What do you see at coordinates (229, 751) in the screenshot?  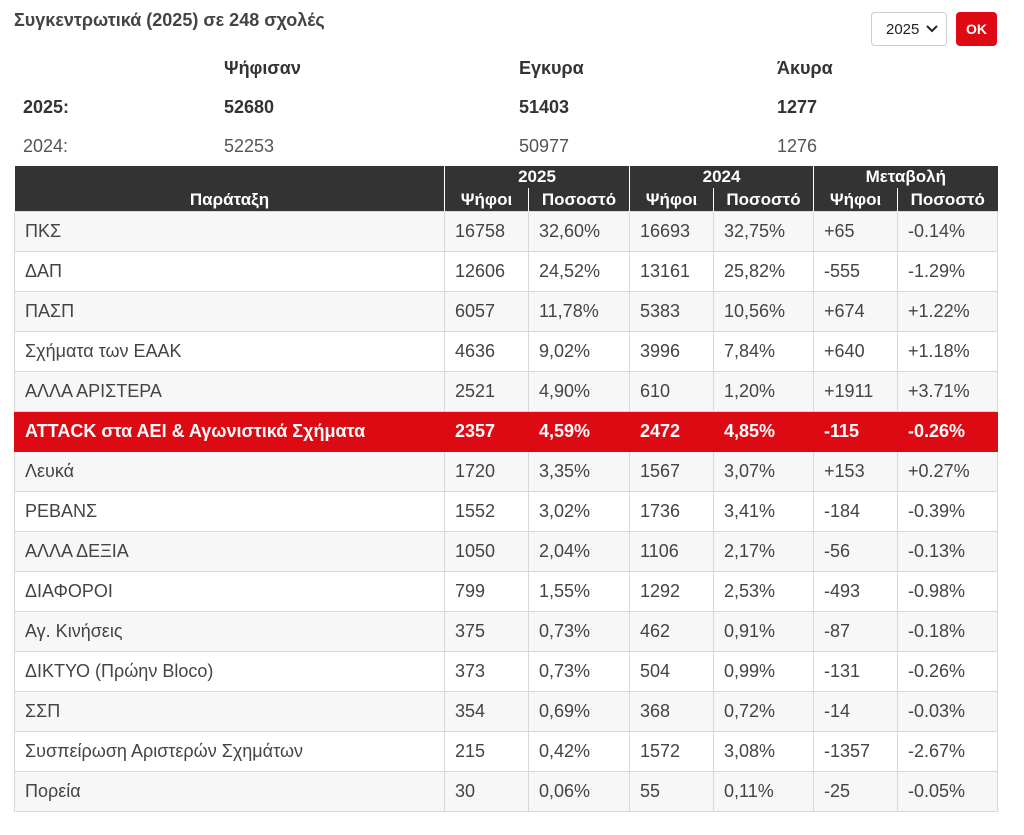 I see `party-cell: Συσπείρωση Αριστερών Σχημάτων` at bounding box center [229, 751].